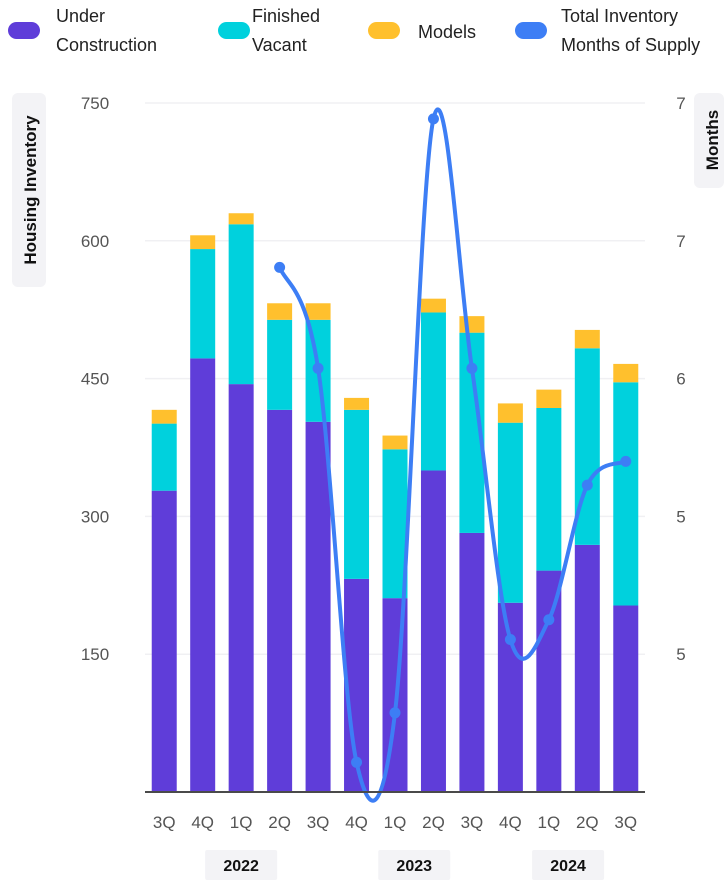 This screenshot has height=880, width=724. I want to click on year-label: 2024, so click(568, 866).